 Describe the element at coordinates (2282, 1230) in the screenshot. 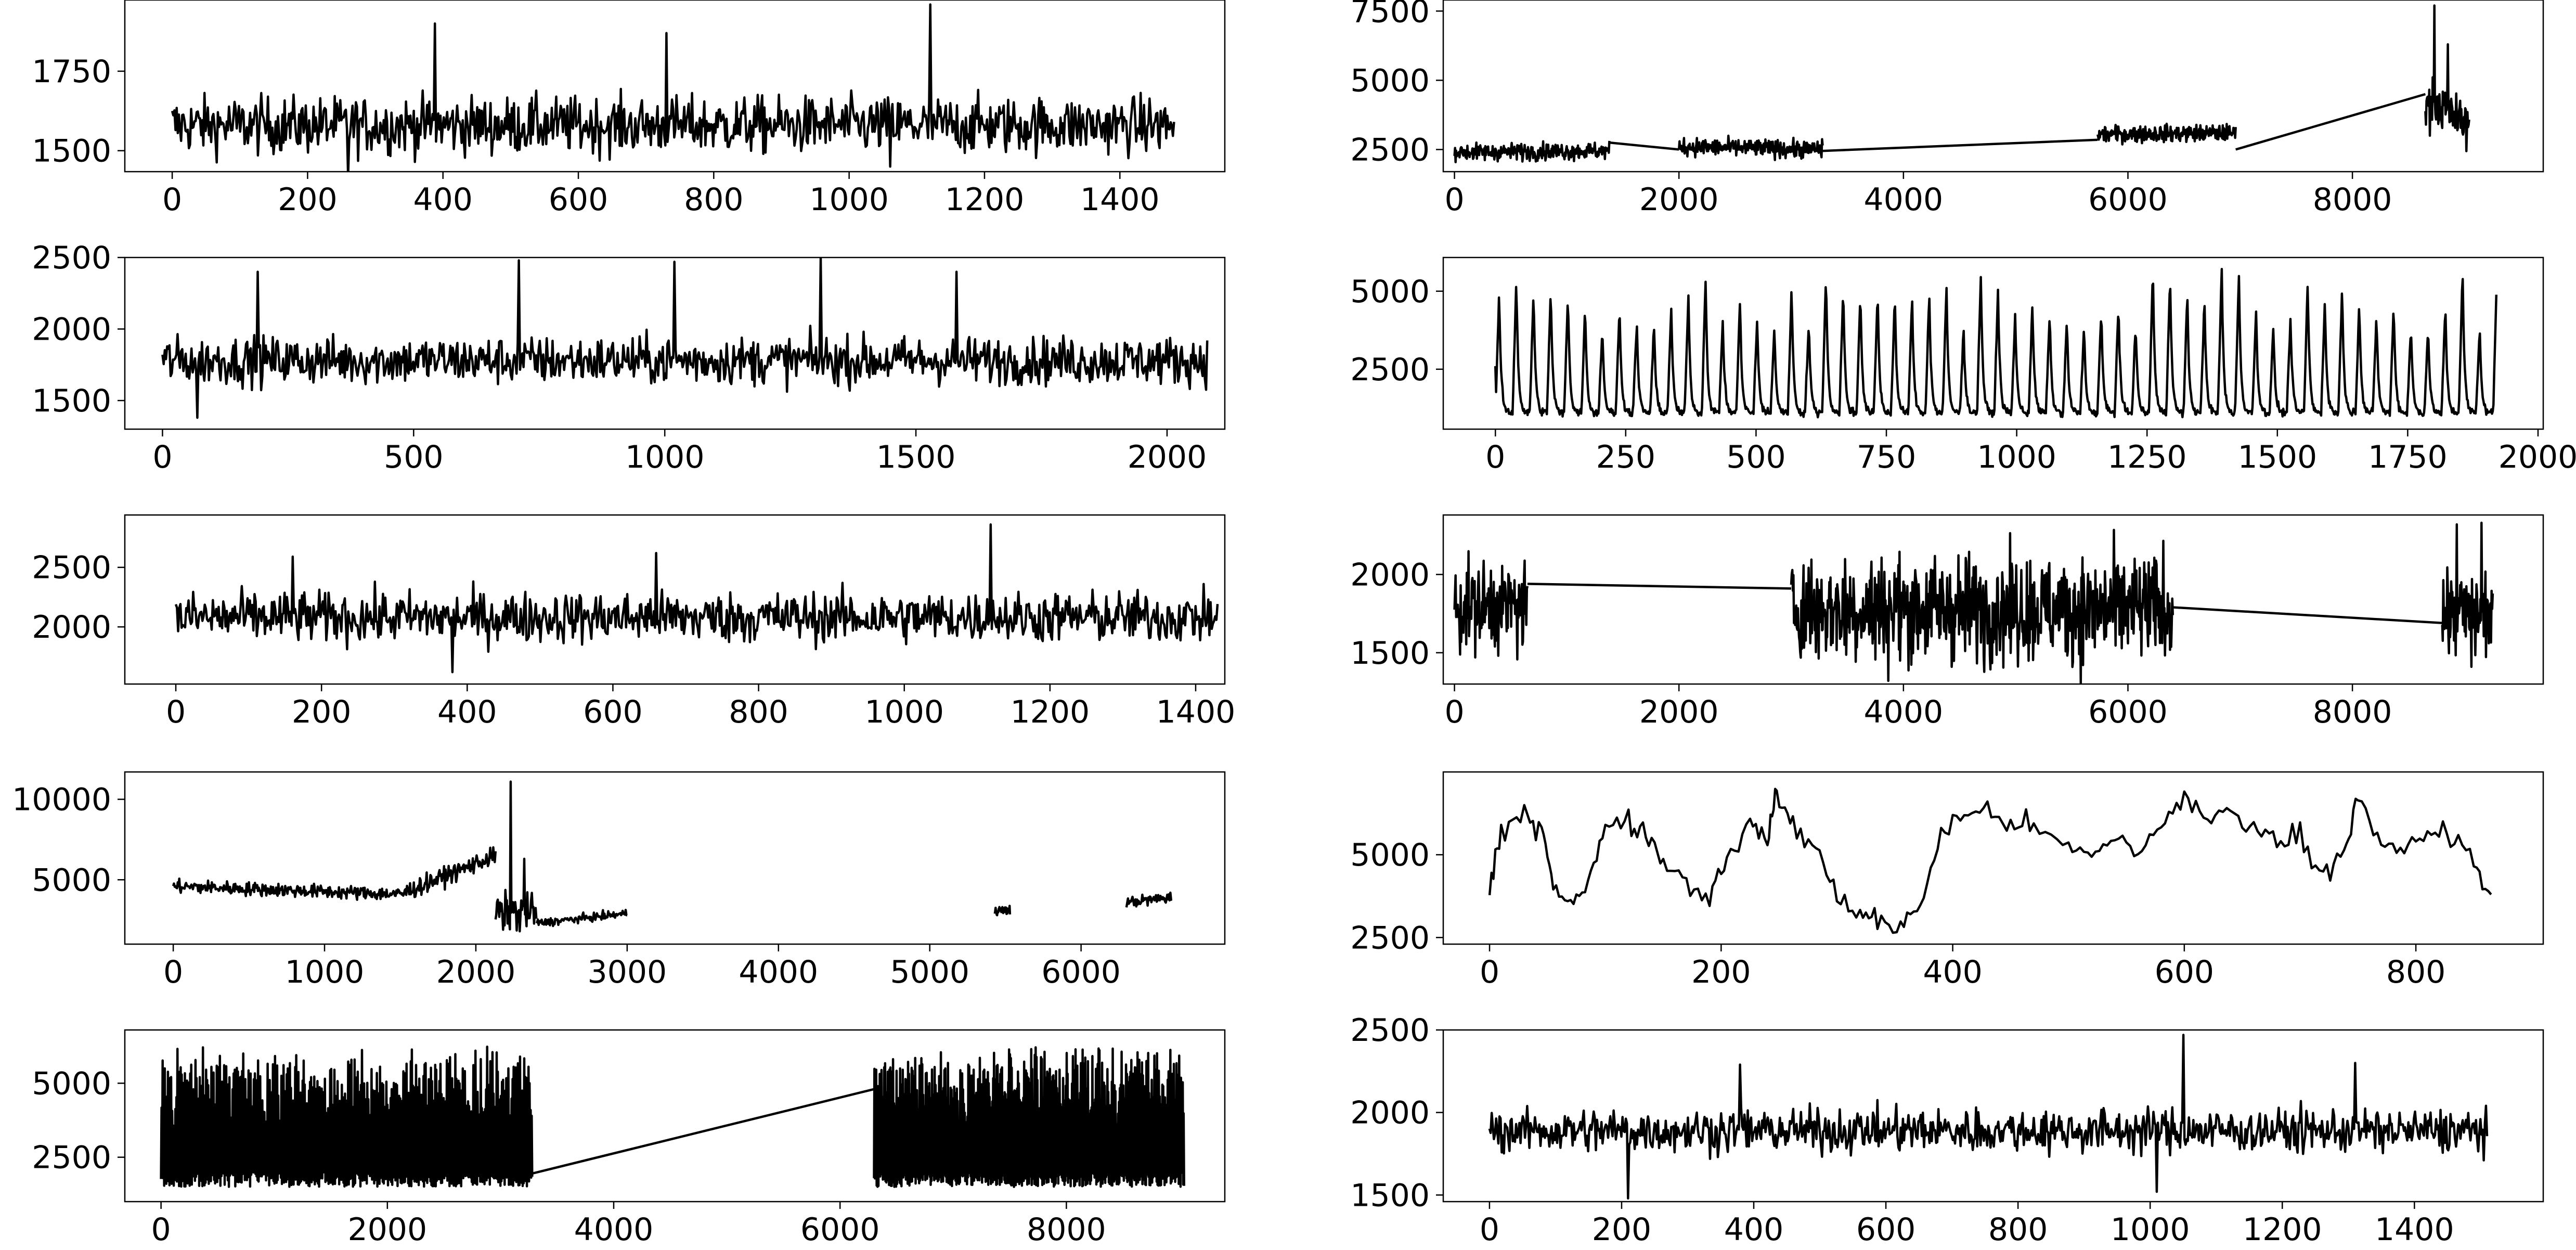

I see `x-tick-label: 1200` at that location.